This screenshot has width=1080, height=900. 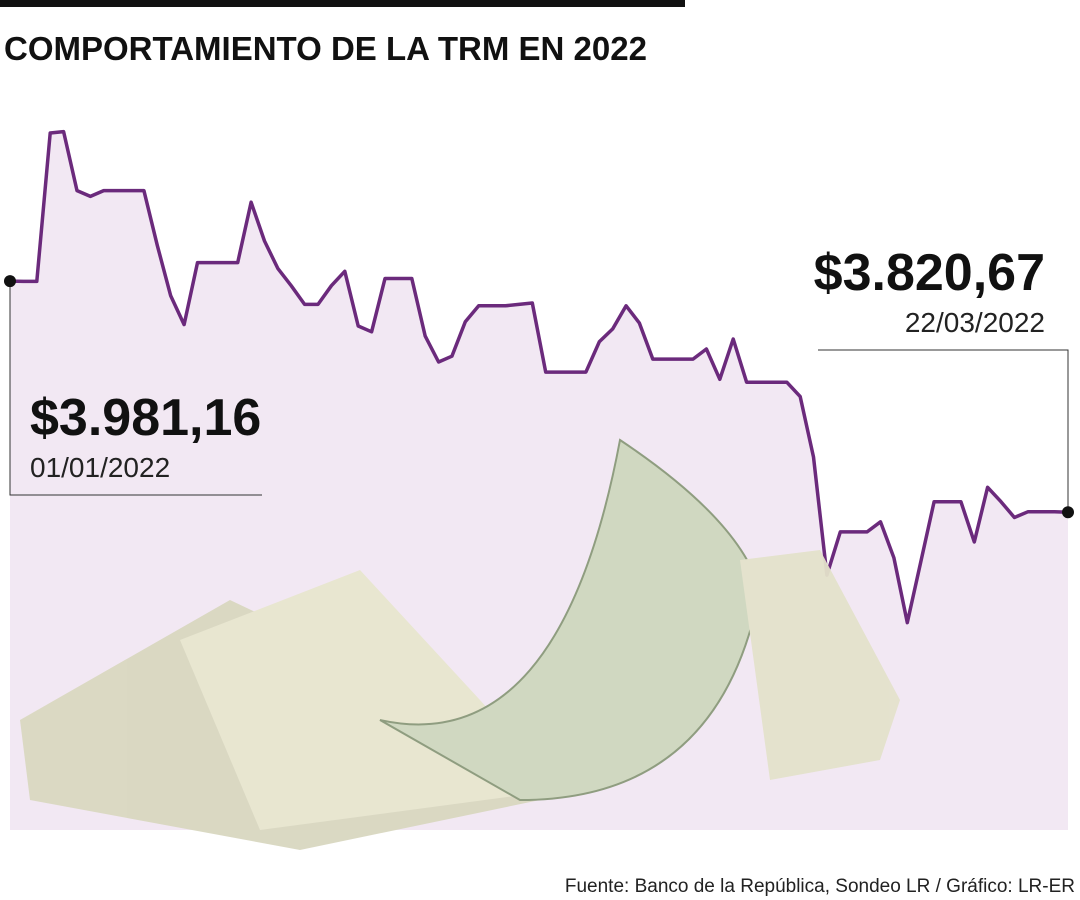 I want to click on chart-title: COMPORTAMIENTO DE LA TRM EN 2022, so click(x=325, y=48).